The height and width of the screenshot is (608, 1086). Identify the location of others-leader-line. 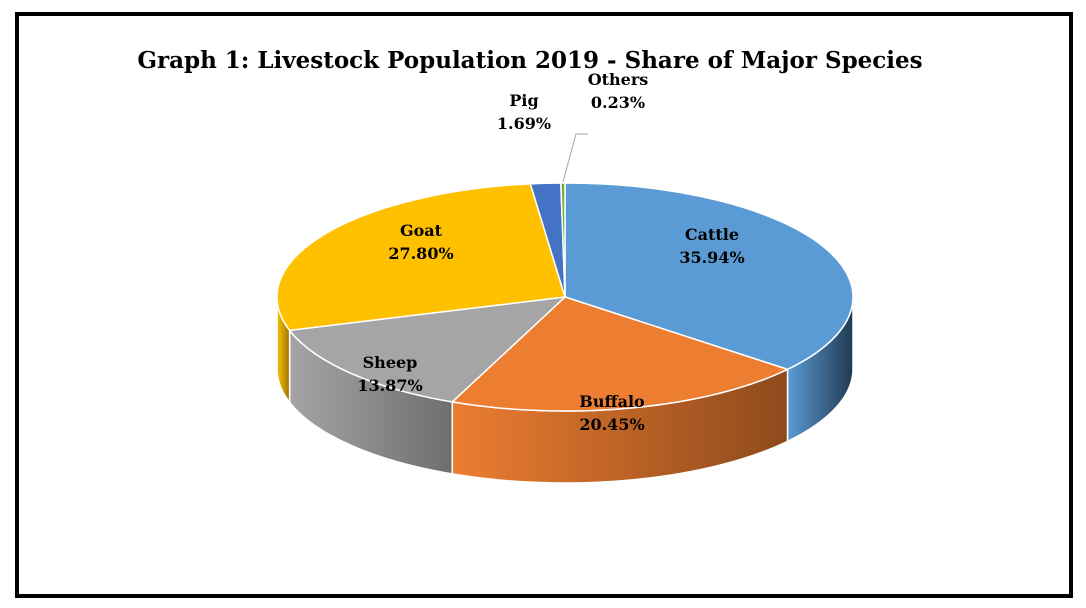
(575, 158).